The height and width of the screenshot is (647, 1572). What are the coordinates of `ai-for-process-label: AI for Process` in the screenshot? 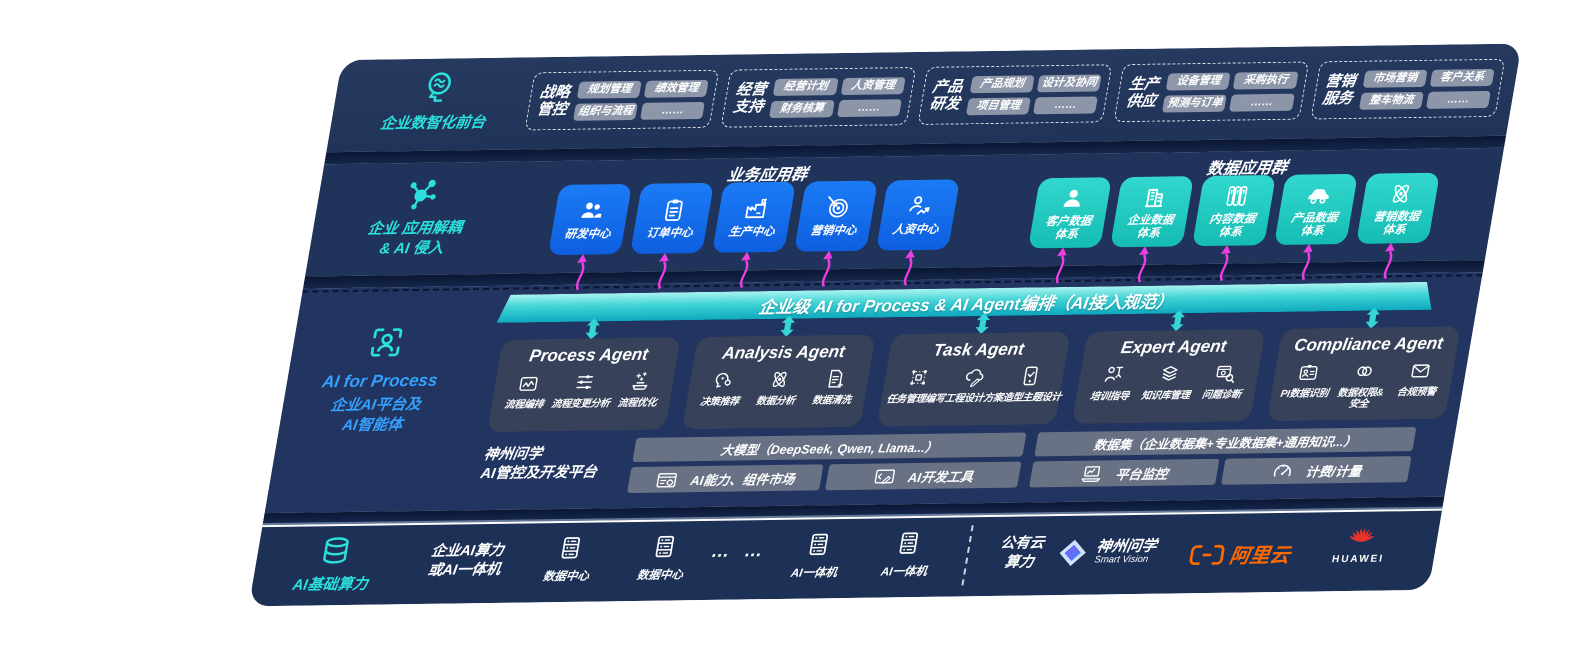 It's located at (380, 381).